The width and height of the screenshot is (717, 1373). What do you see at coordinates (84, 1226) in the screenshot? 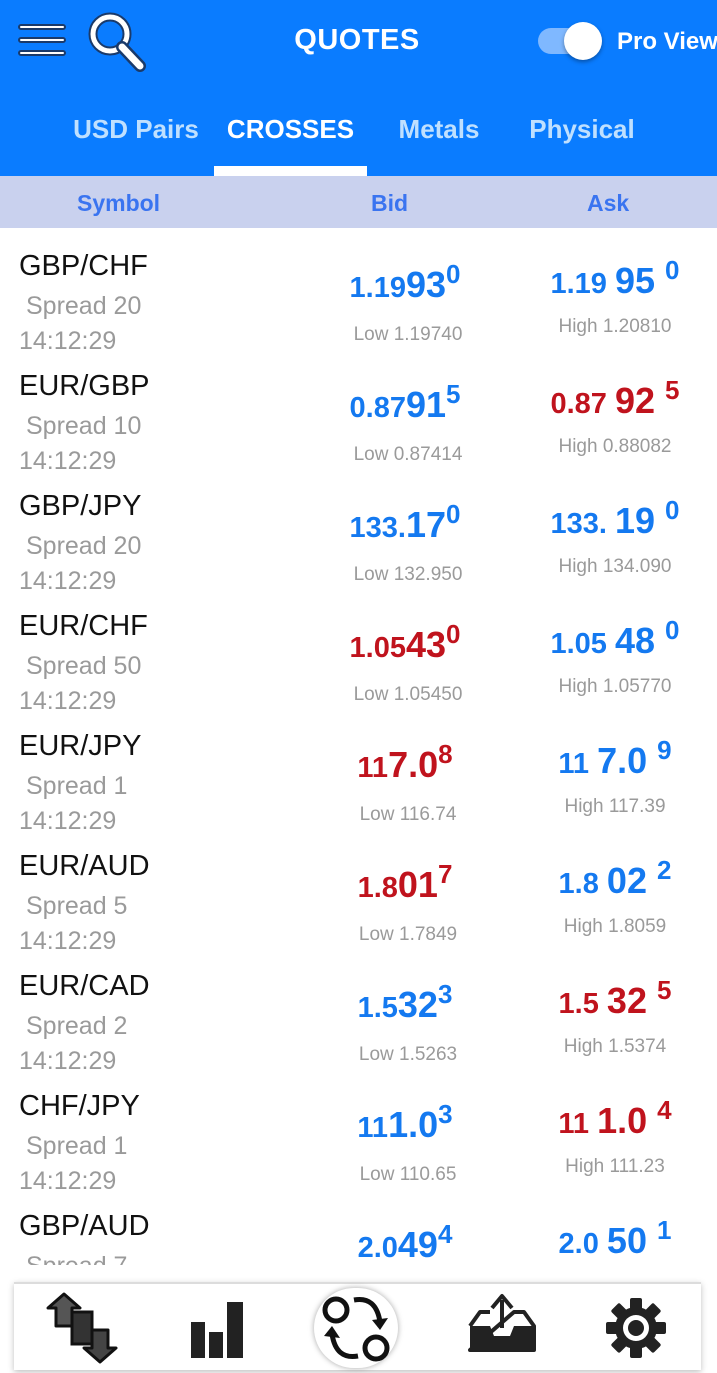
I see `symbol-name: GBP/AUD` at bounding box center [84, 1226].